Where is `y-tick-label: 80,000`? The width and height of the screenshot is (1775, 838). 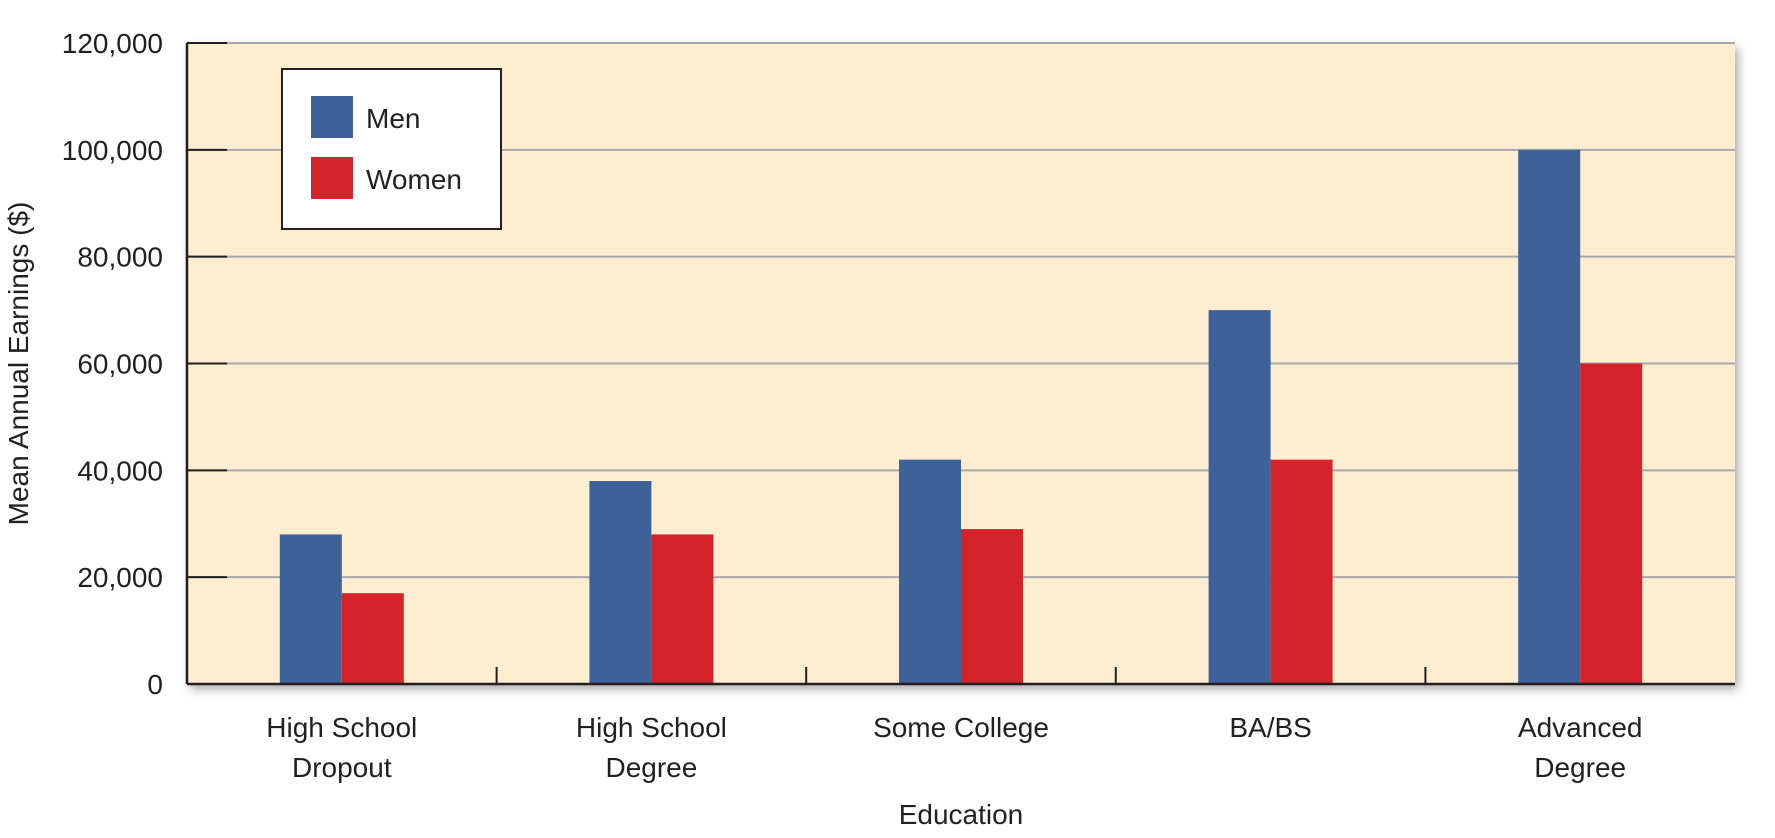
y-tick-label: 80,000 is located at coordinates (120, 257).